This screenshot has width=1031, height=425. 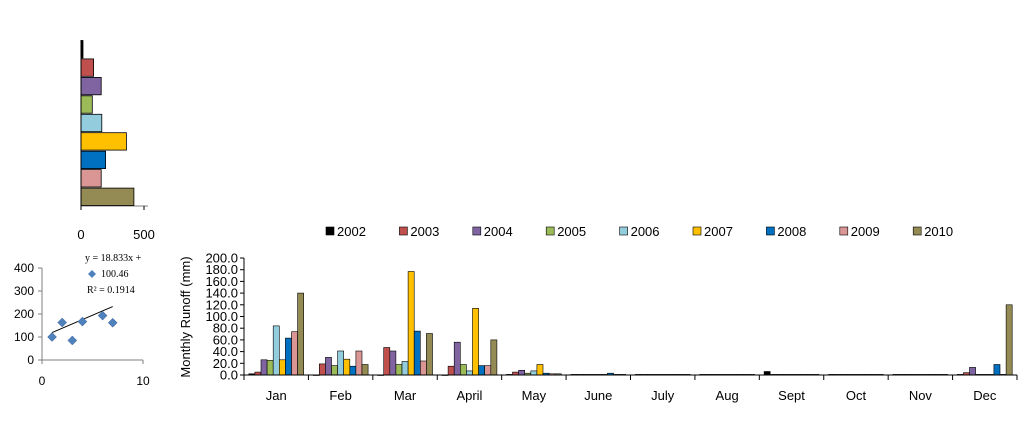 I want to click on chart-legend: 2002 2003 2004 2005 2006 2007 2008 2009 2010, so click(x=639, y=231).